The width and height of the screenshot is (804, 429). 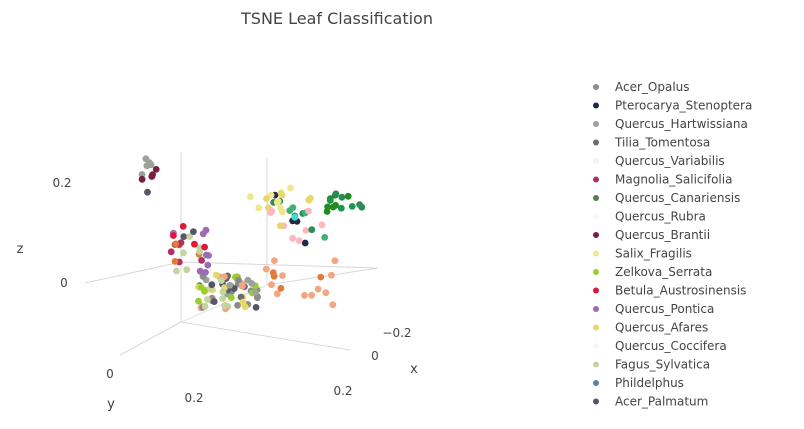 I want to click on legend-label: Quercus_Coccifera, so click(x=671, y=346).